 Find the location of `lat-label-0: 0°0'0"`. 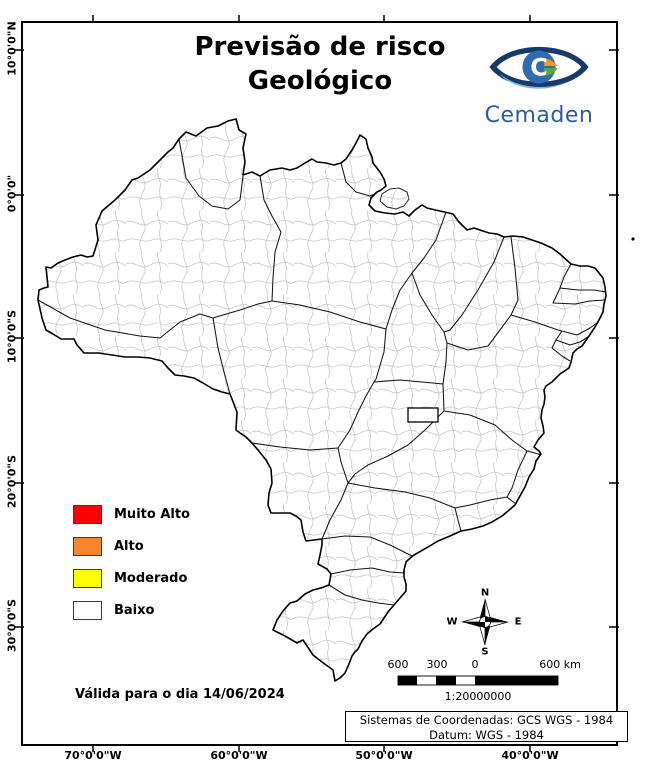

lat-label-0: 0°0'0" is located at coordinates (12, 193).